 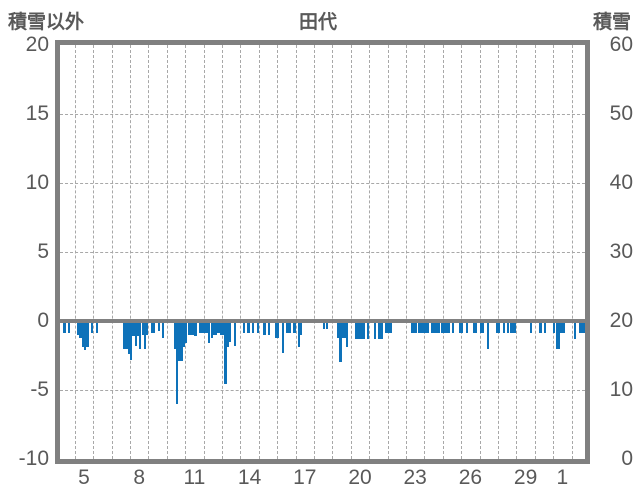 What do you see at coordinates (139, 477) in the screenshot?
I see `x-axis-tick-label: 8` at bounding box center [139, 477].